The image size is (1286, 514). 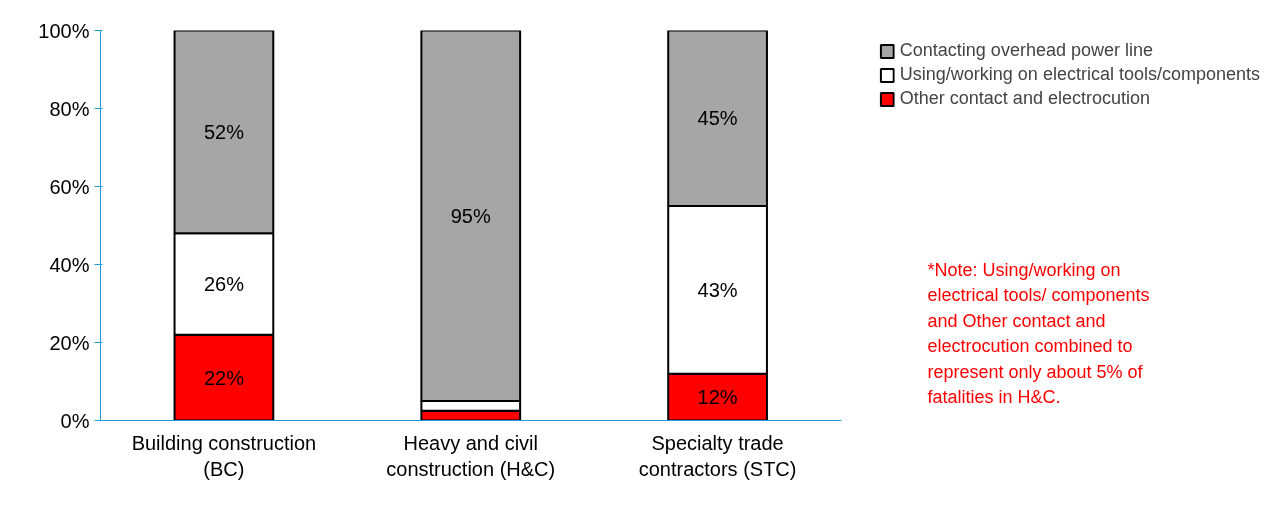 I want to click on legend-label: Using/working on electrical tools/components, so click(x=1079, y=74).